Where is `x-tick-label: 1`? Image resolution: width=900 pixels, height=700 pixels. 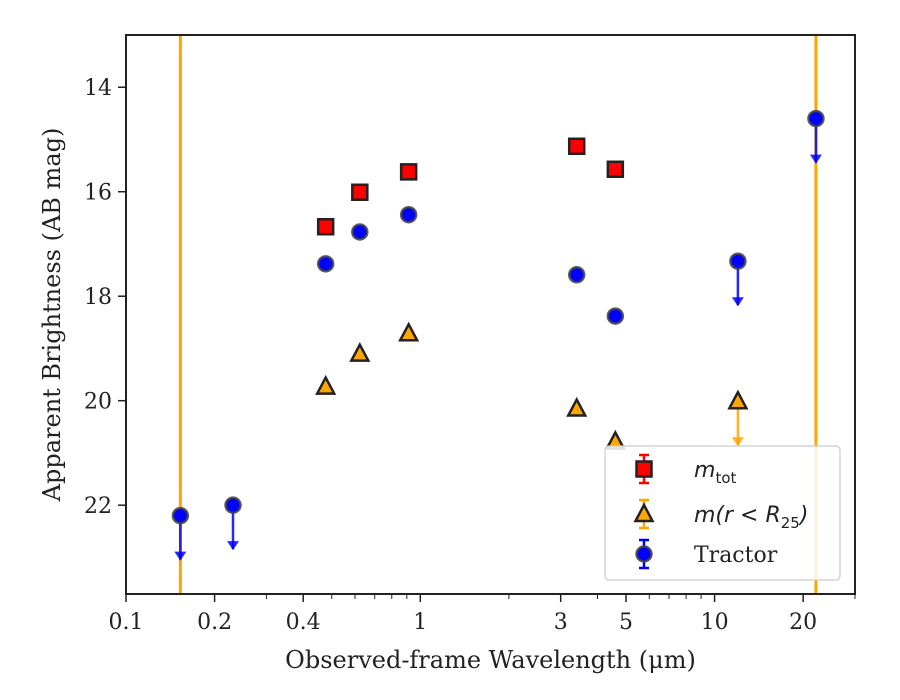
x-tick-label: 1 is located at coordinates (420, 622).